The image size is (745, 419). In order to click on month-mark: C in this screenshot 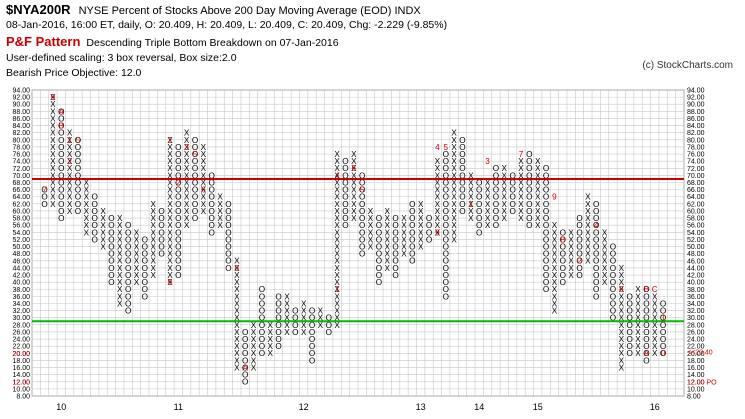, I will do `click(655, 289)`.